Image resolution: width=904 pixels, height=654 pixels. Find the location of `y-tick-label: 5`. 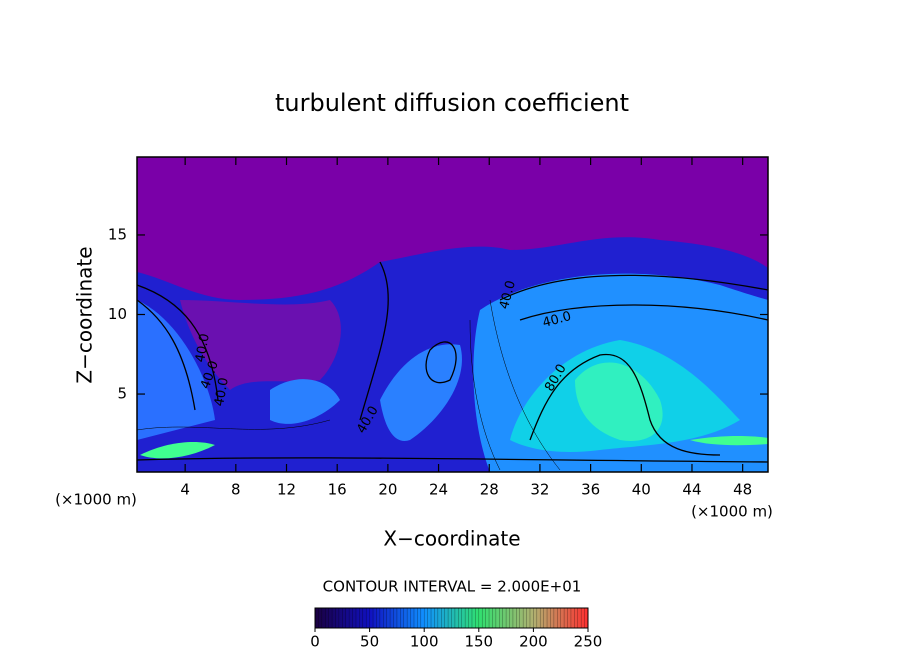

y-tick-label: 5 is located at coordinates (122, 394).